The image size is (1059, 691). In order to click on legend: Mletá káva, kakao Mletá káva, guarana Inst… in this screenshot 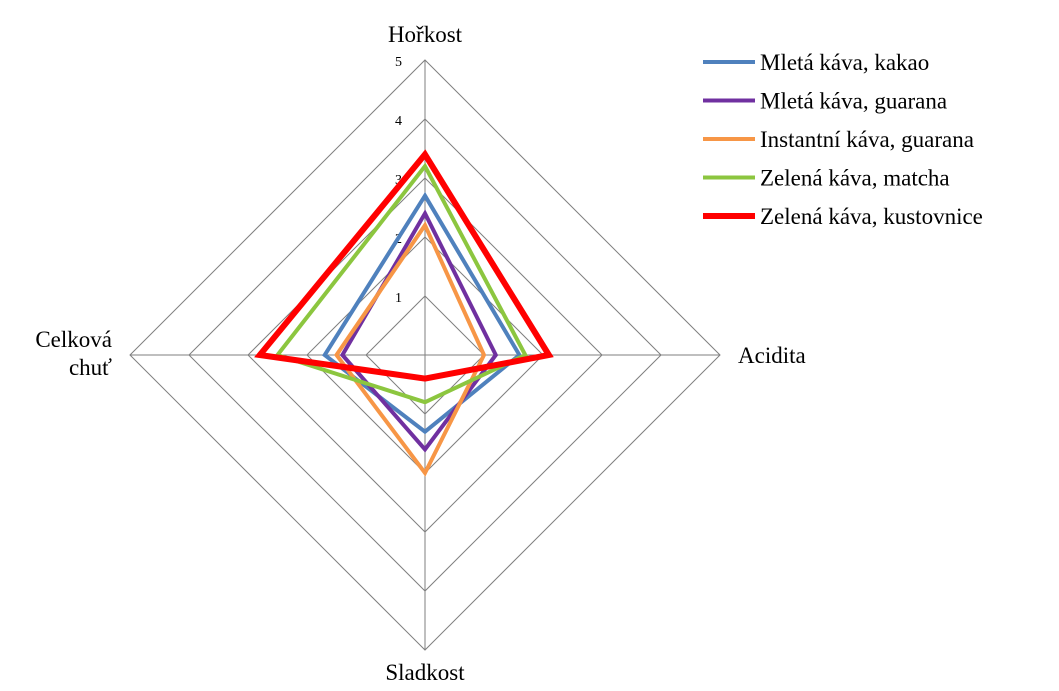, I will do `click(843, 139)`.